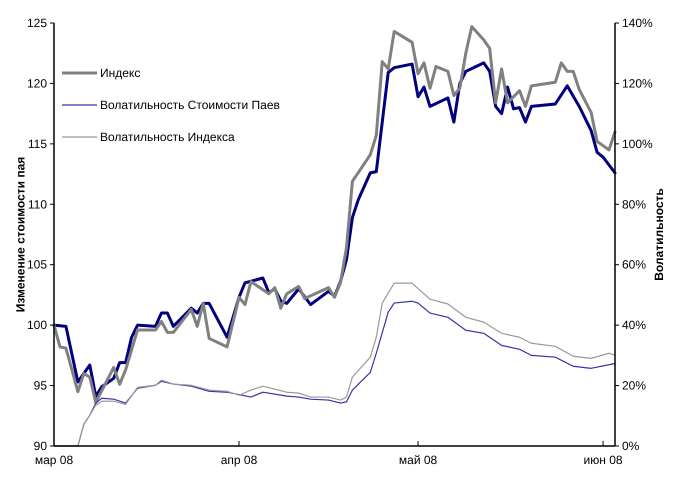 The image size is (675, 478). Describe the element at coordinates (659, 234) in the screenshot. I see `y2-axis-title: Волатильность` at that location.